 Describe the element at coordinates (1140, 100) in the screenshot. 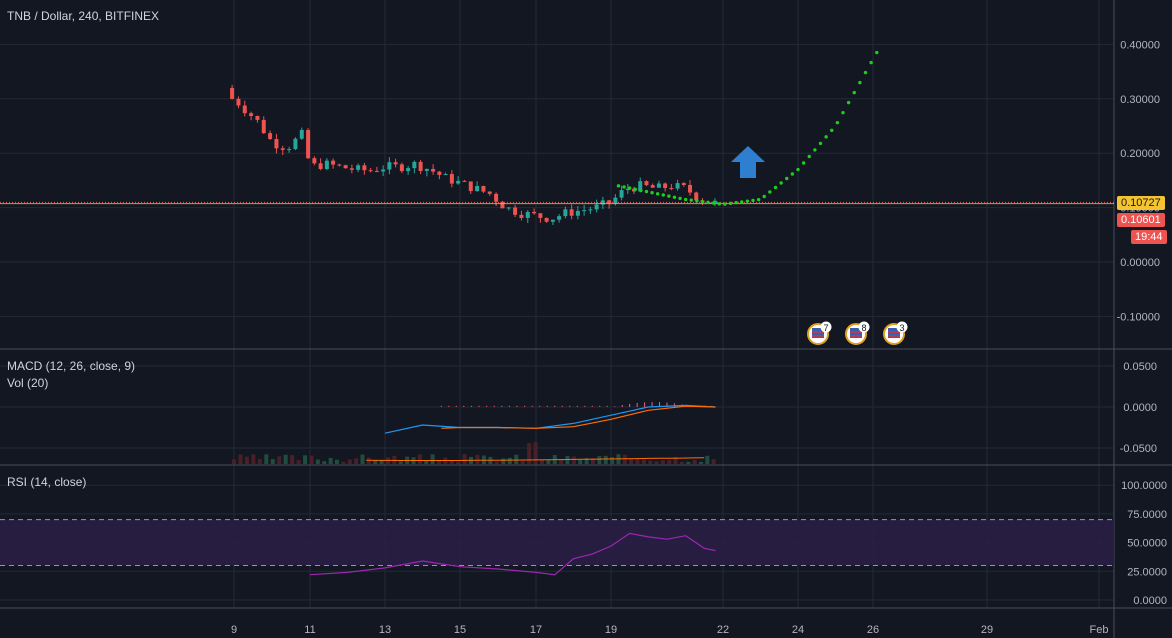

I see `price-axis-label-1: 0.30000` at that location.